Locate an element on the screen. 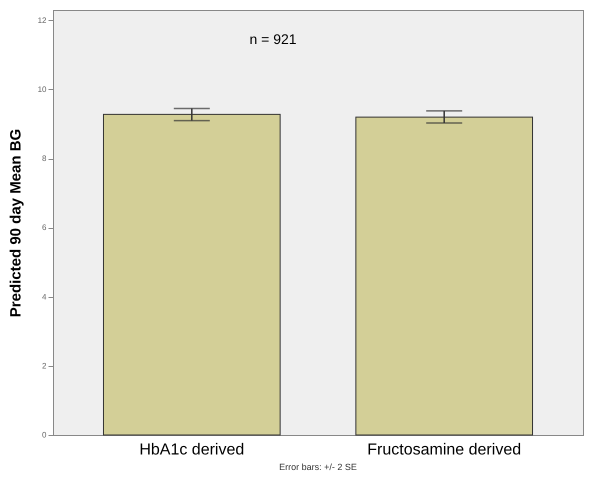 This screenshot has width=612, height=499. y-tick-label: 6 is located at coordinates (45, 227).